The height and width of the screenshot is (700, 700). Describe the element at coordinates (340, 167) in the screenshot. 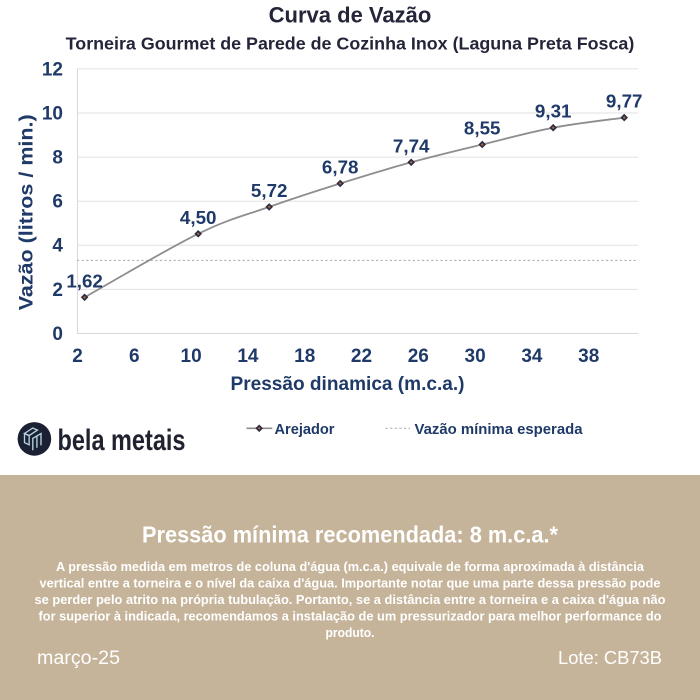

I see `svg-text: 6,78` at that location.